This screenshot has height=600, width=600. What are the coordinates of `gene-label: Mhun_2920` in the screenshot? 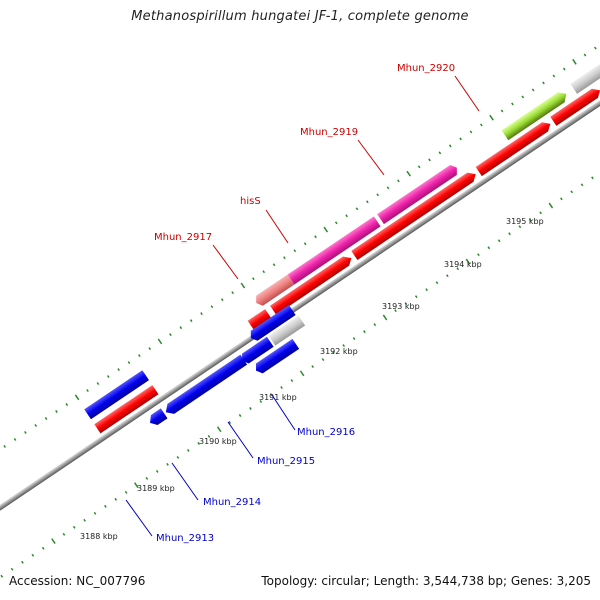 It's located at (426, 68).